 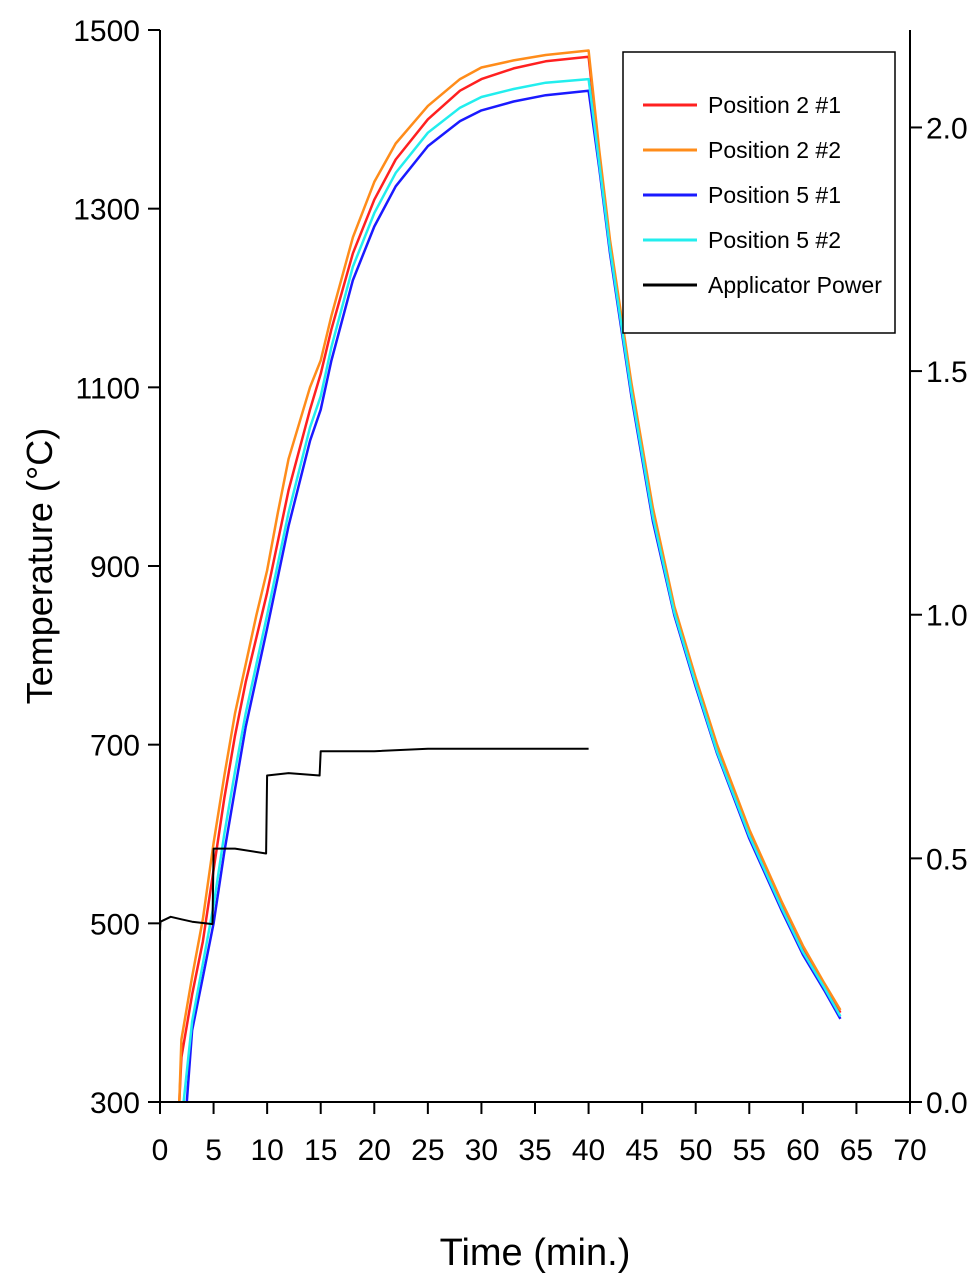 What do you see at coordinates (160, 1150) in the screenshot?
I see `x-tick-label: 0` at bounding box center [160, 1150].